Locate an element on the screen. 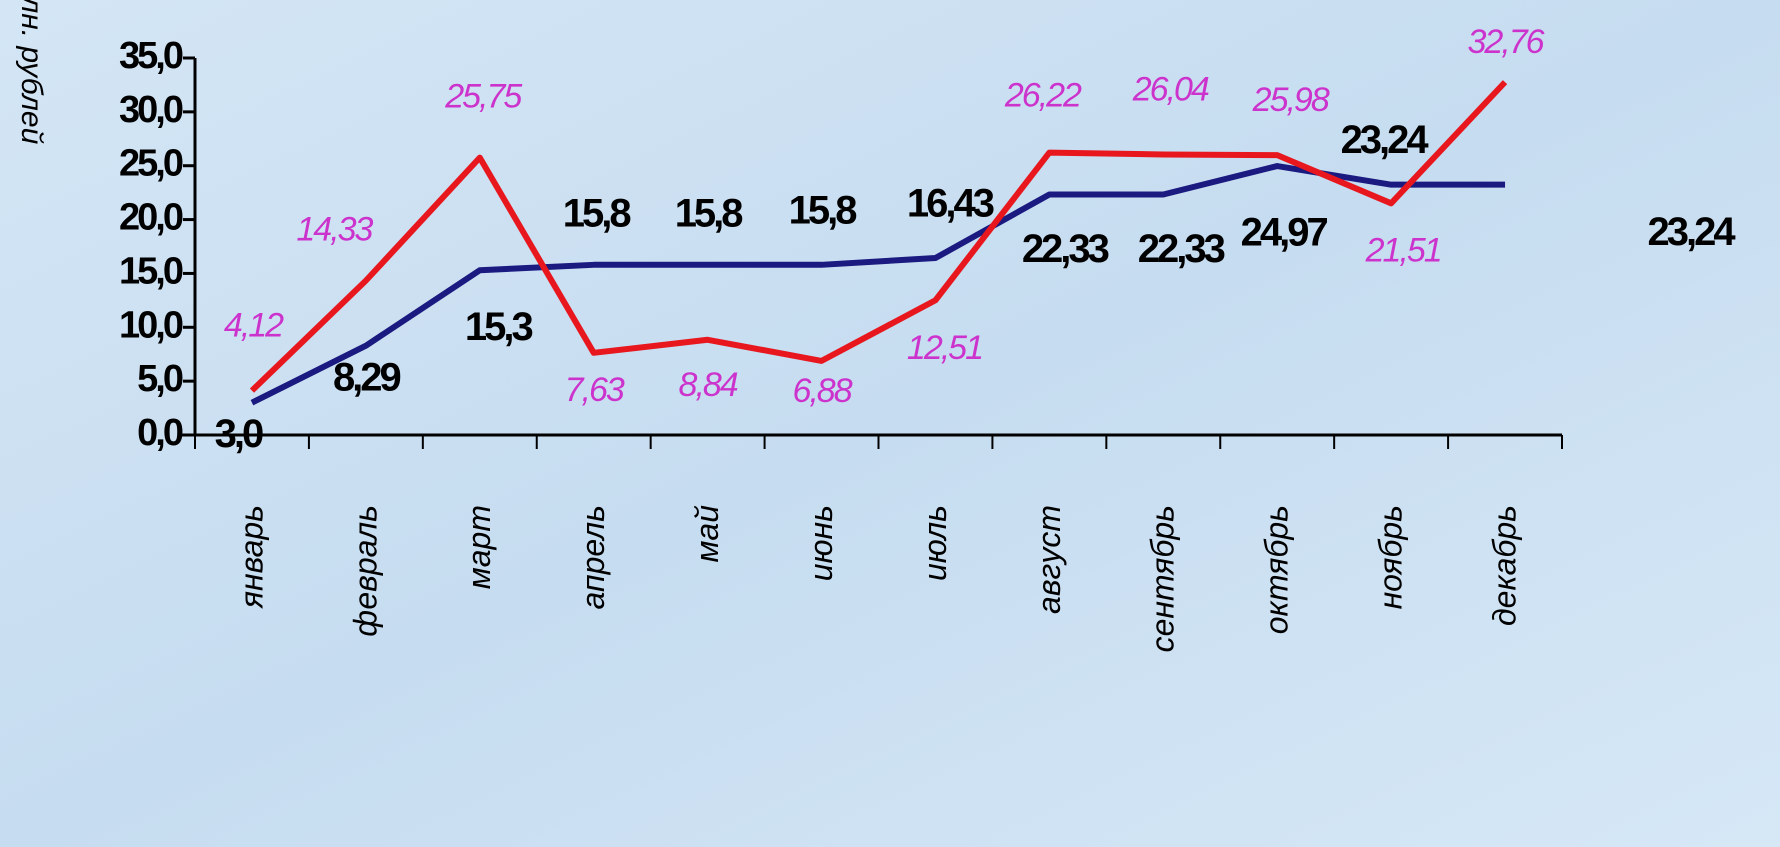  x-tick-label: октябрь is located at coordinates (1277, 569).